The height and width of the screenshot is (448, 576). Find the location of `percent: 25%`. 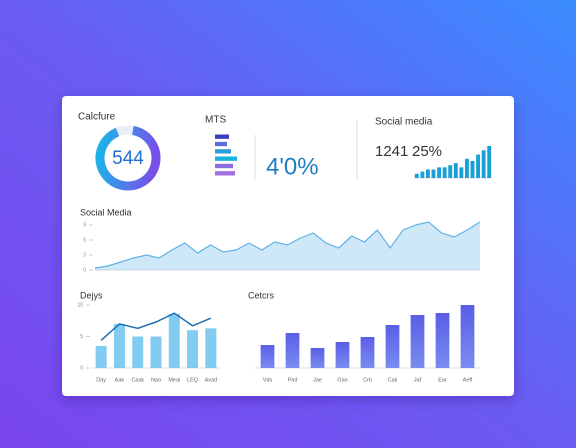

percent: 25% is located at coordinates (427, 151).